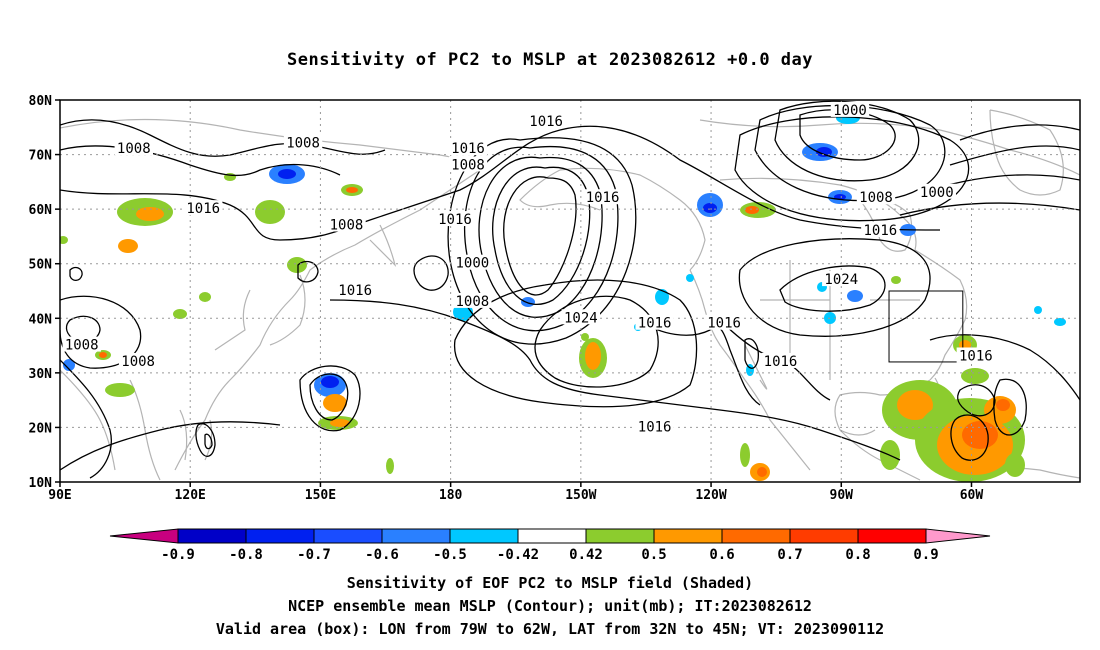  I want to click on lon-tick-label: 150W, so click(580, 495).